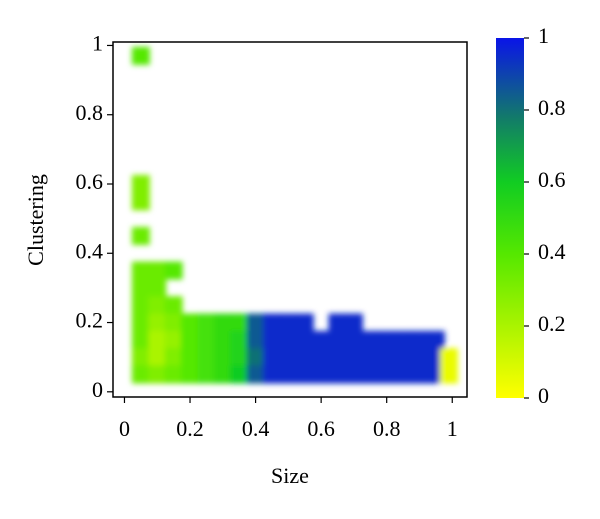 The image size is (600, 519). I want to click on x-axis-label: Size, so click(290, 475).